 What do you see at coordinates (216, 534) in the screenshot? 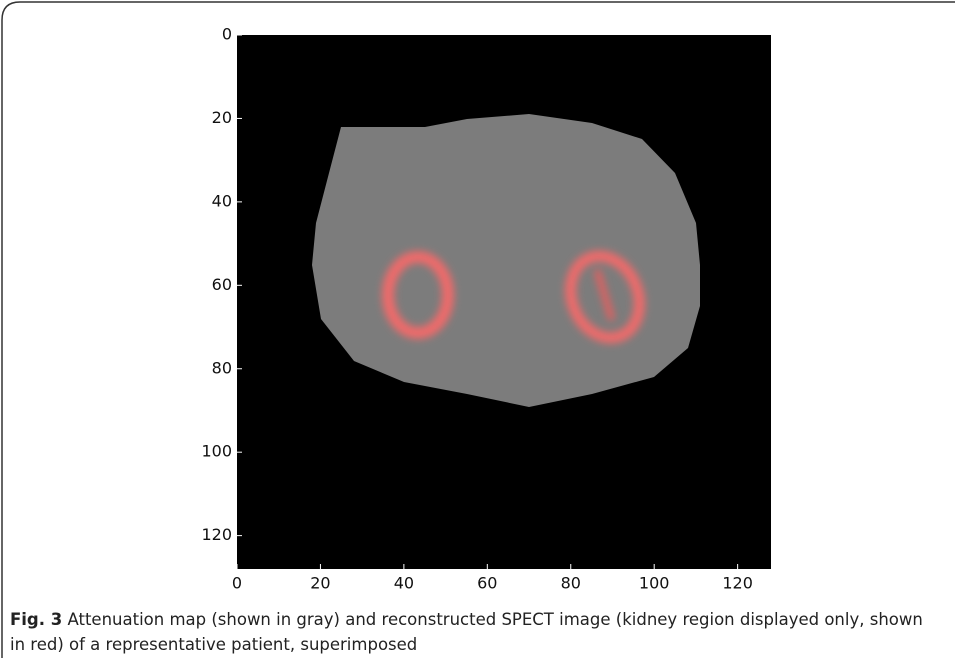
I see `y-tick-label: 120` at bounding box center [216, 534].